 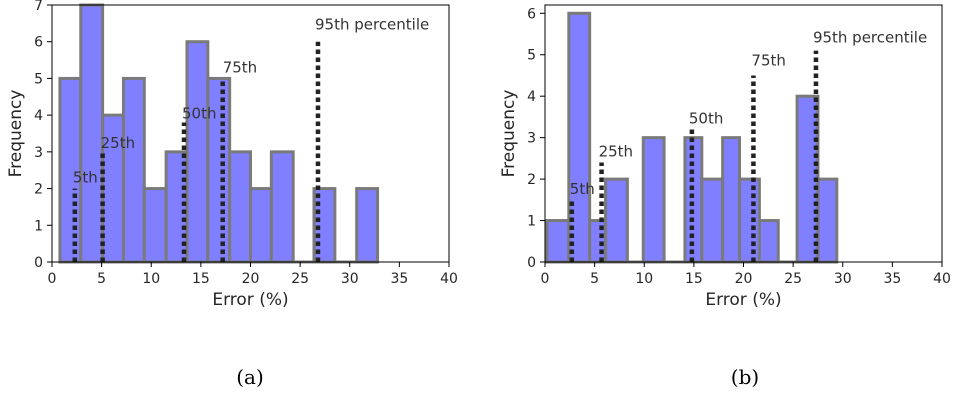 I want to click on caption-a: (a), so click(x=250, y=377).